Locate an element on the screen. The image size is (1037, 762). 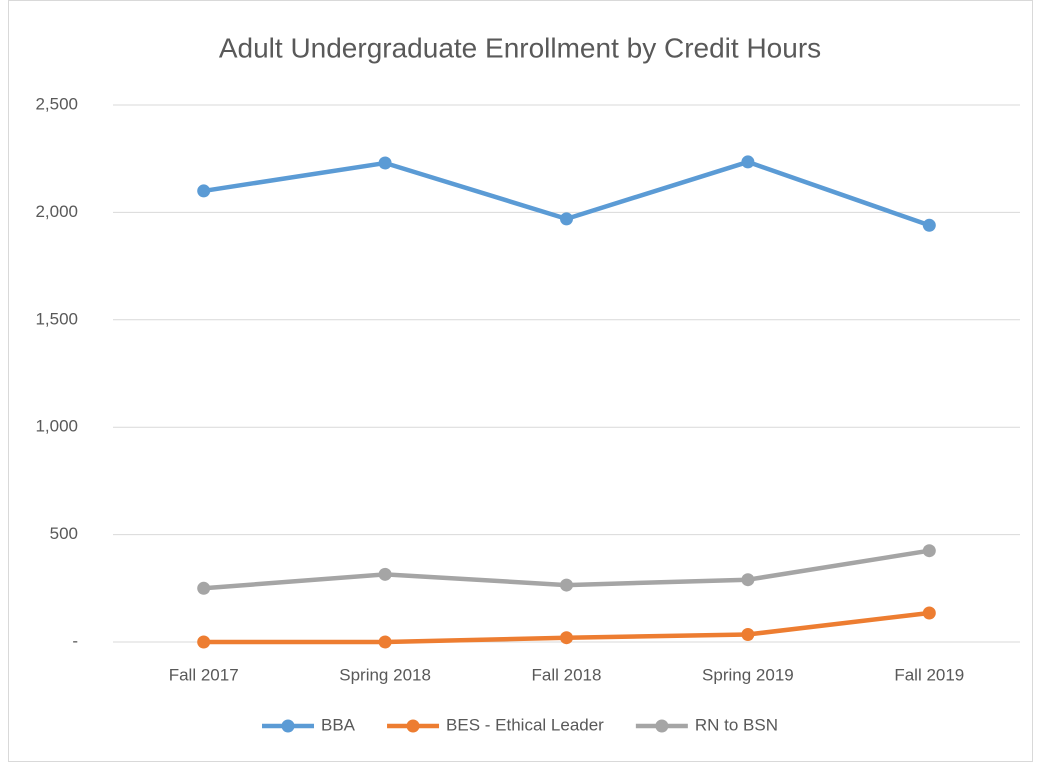
y-tick-label: - is located at coordinates (75, 640).